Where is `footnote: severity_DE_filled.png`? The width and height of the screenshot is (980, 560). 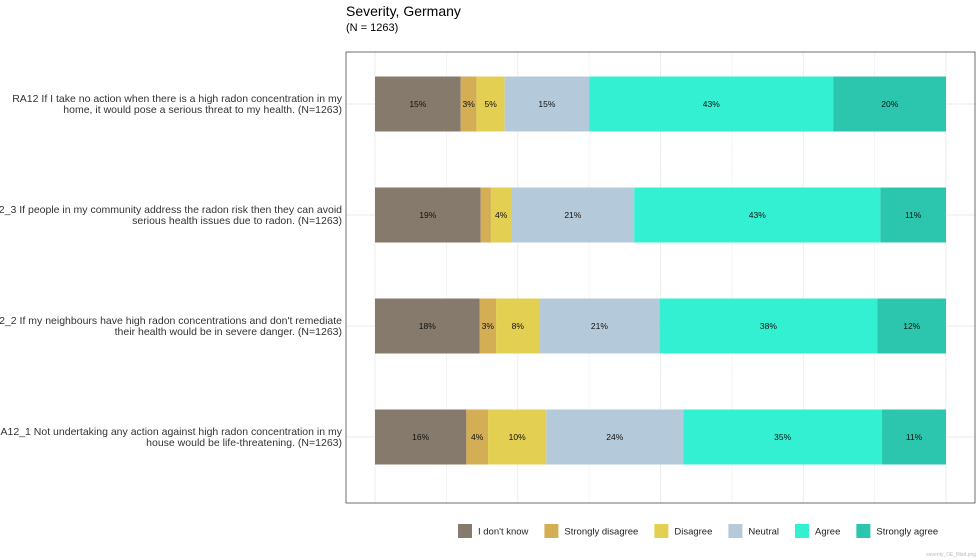 footnote: severity_DE_filled.png is located at coordinates (951, 555).